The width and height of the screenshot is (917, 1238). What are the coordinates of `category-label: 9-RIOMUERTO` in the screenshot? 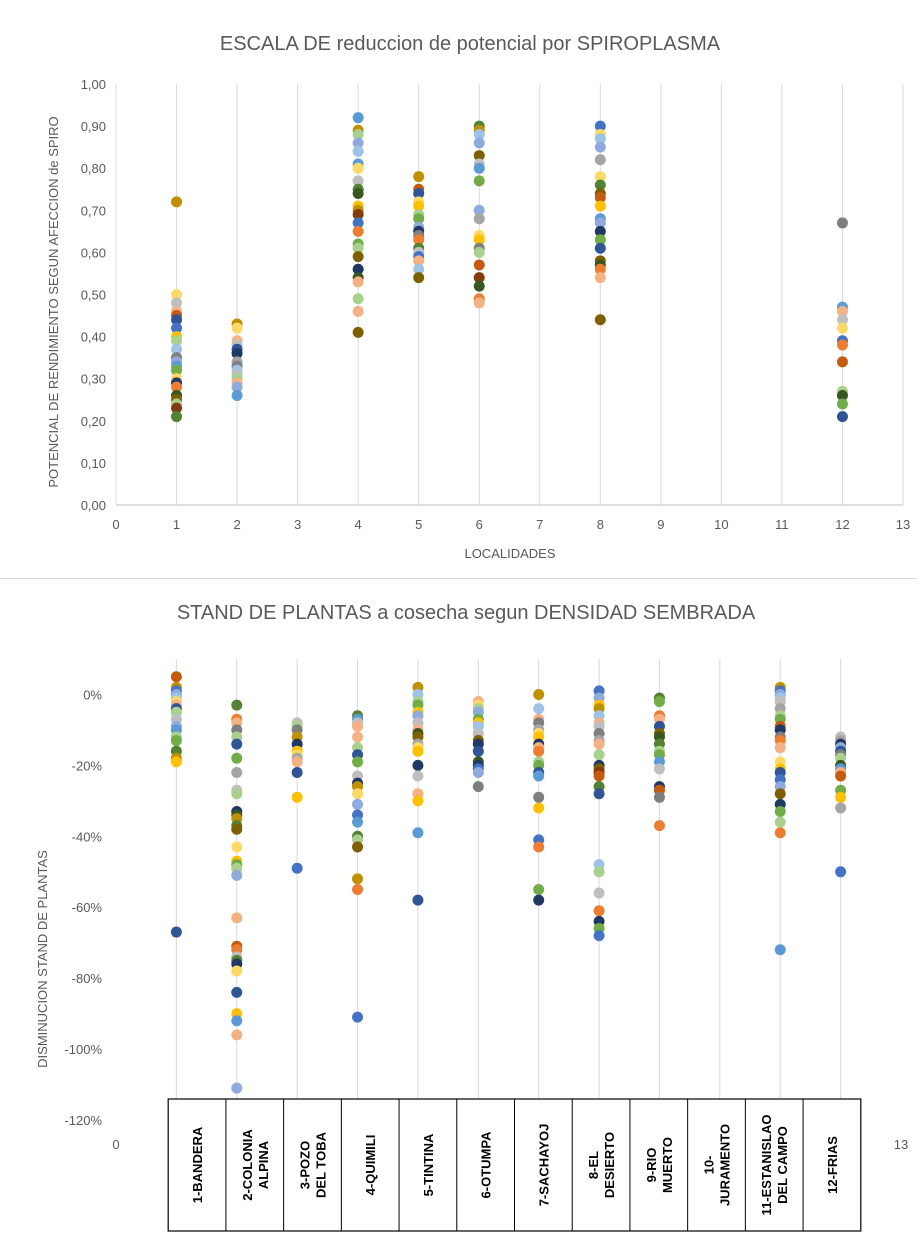 It's located at (659, 1165).